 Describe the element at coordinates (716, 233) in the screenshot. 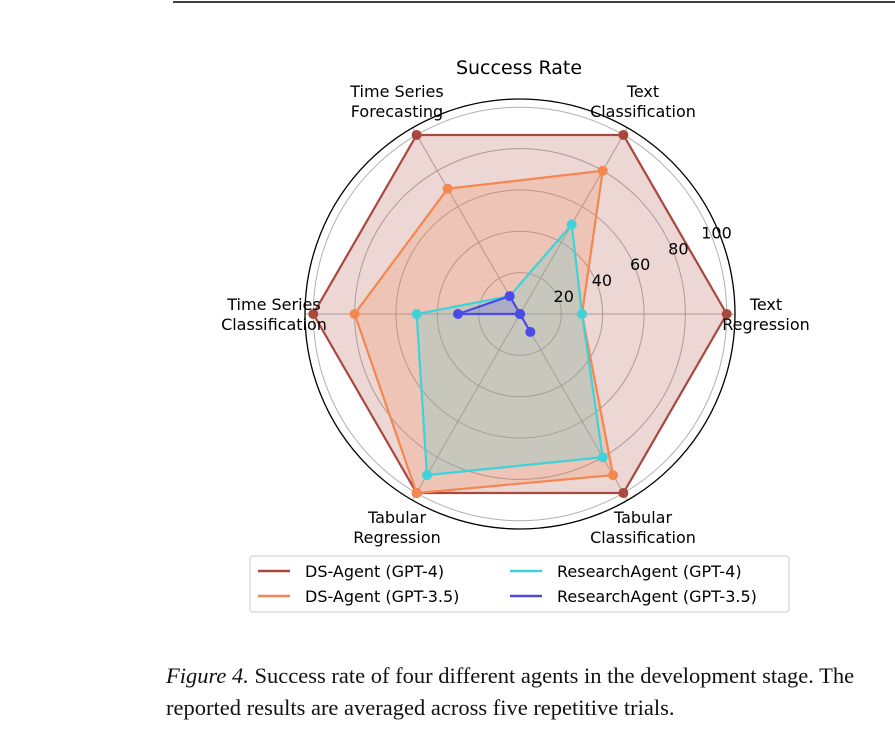

I see `r-tick-label: 100` at that location.